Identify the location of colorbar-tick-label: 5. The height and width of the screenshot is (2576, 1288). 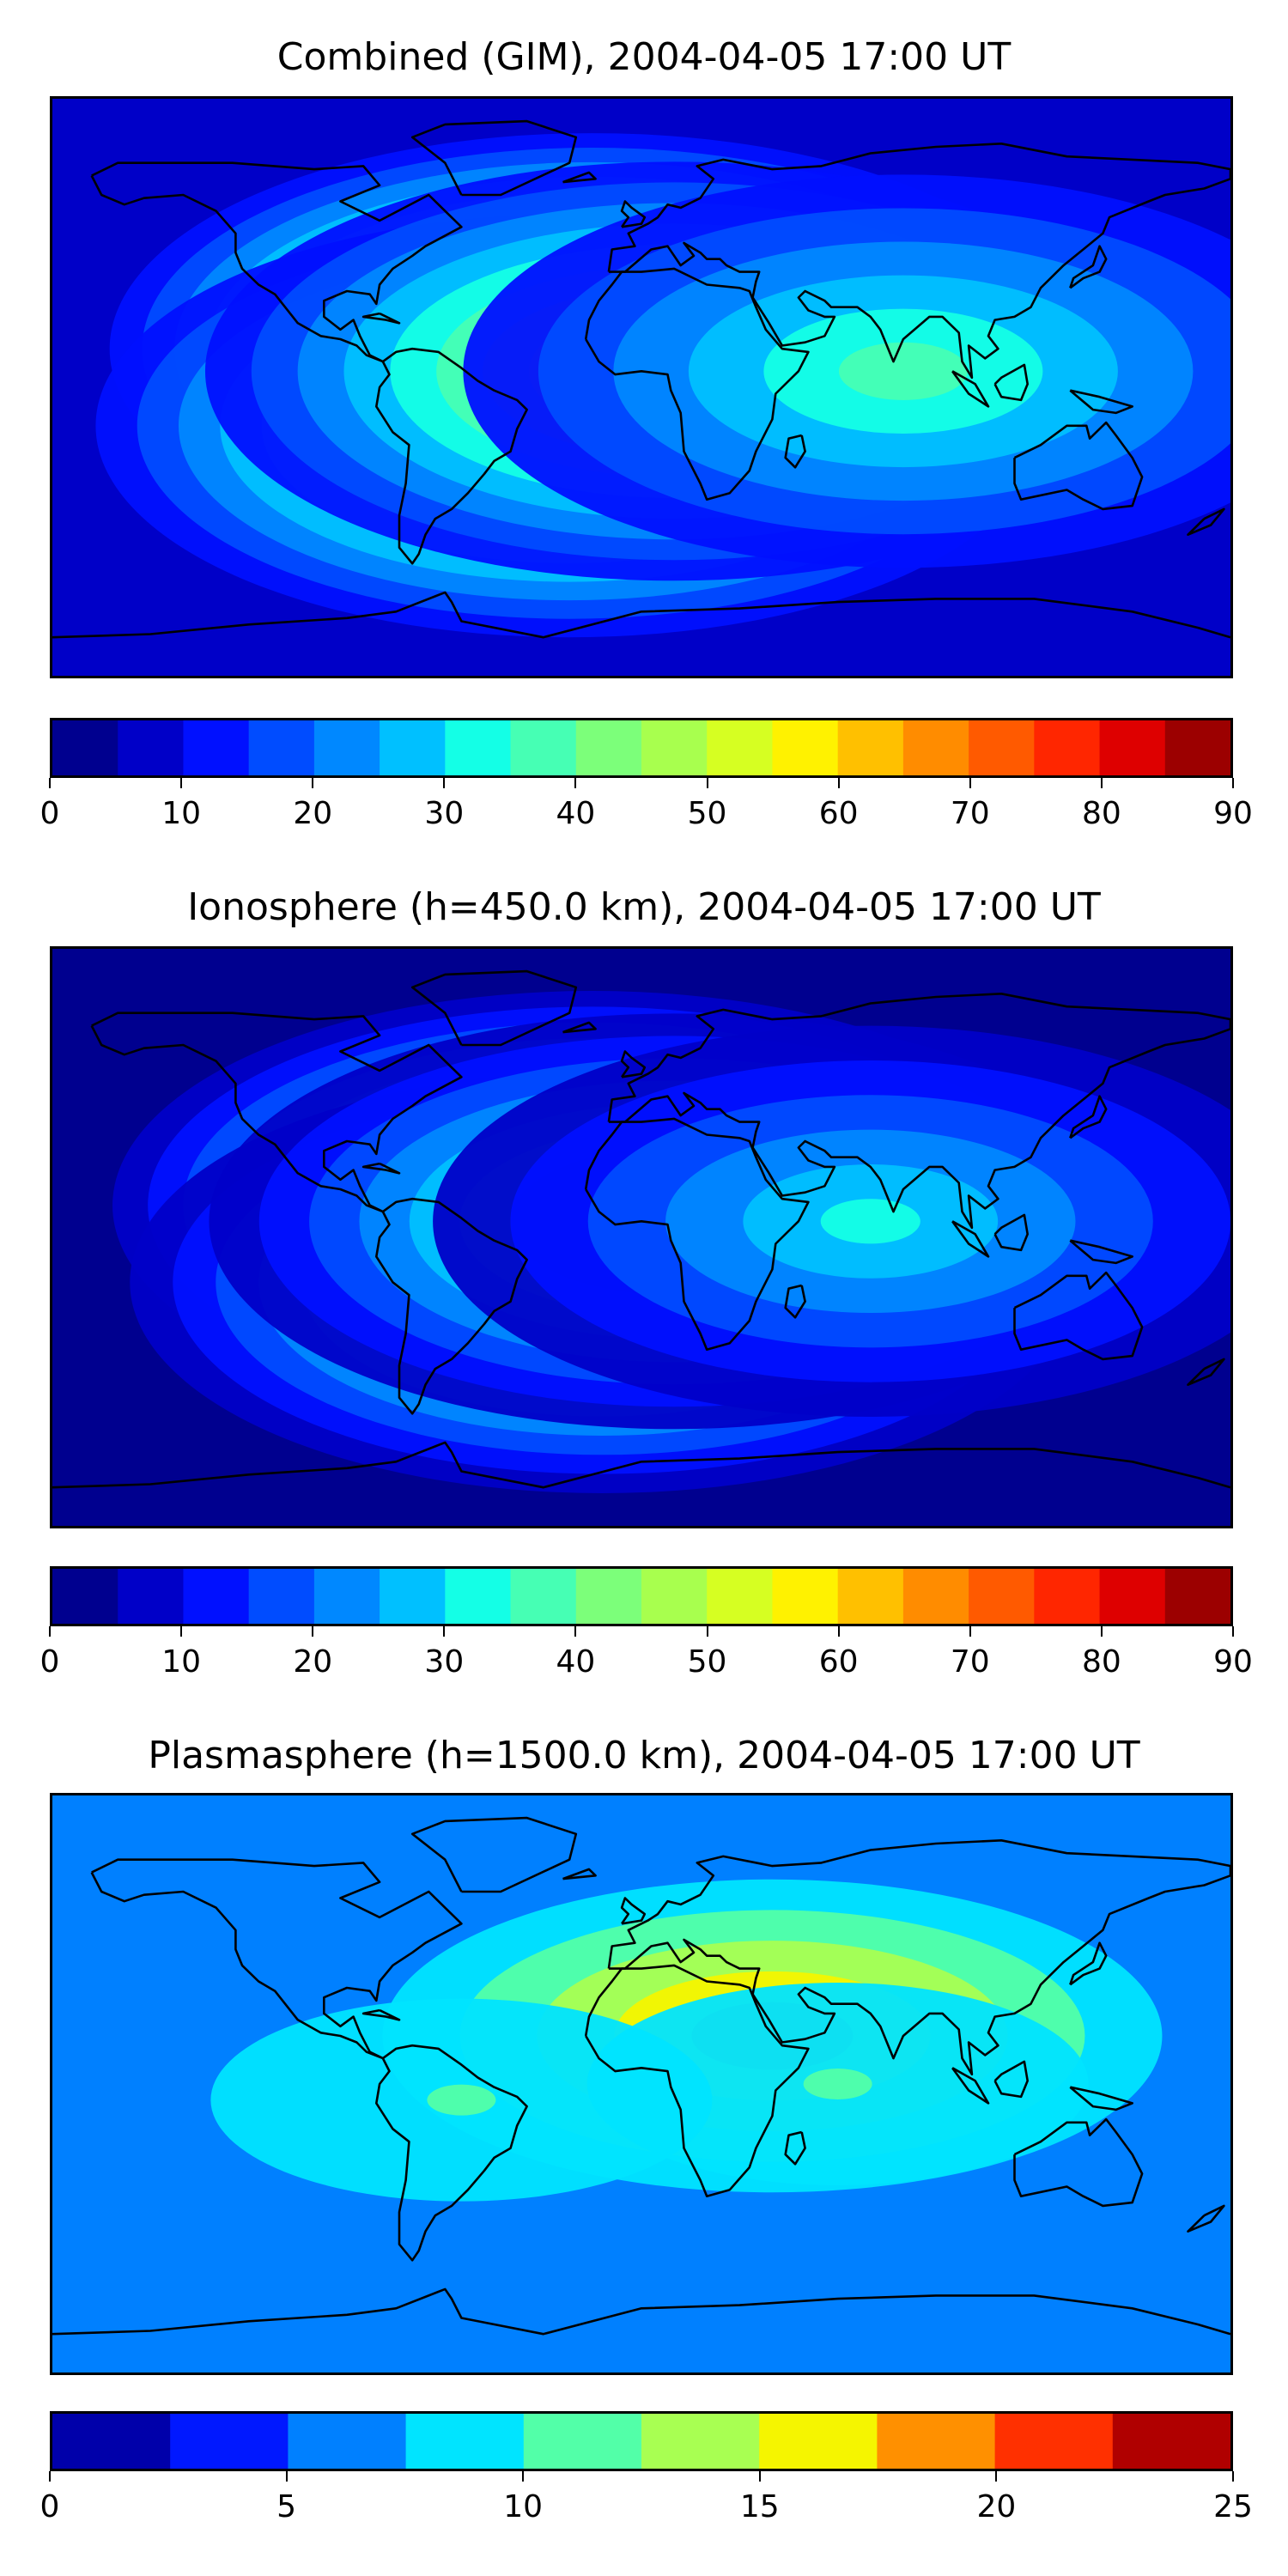
(286, 2507).